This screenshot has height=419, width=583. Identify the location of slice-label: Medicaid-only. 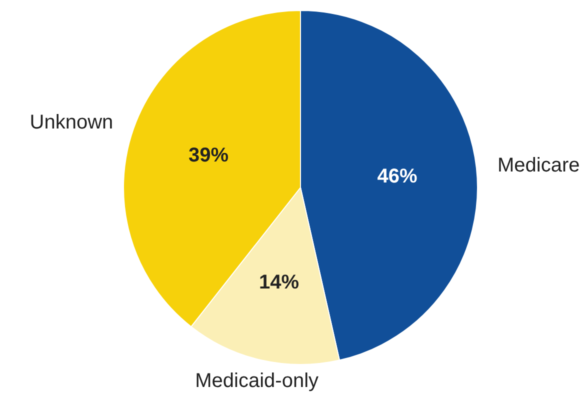
(257, 381).